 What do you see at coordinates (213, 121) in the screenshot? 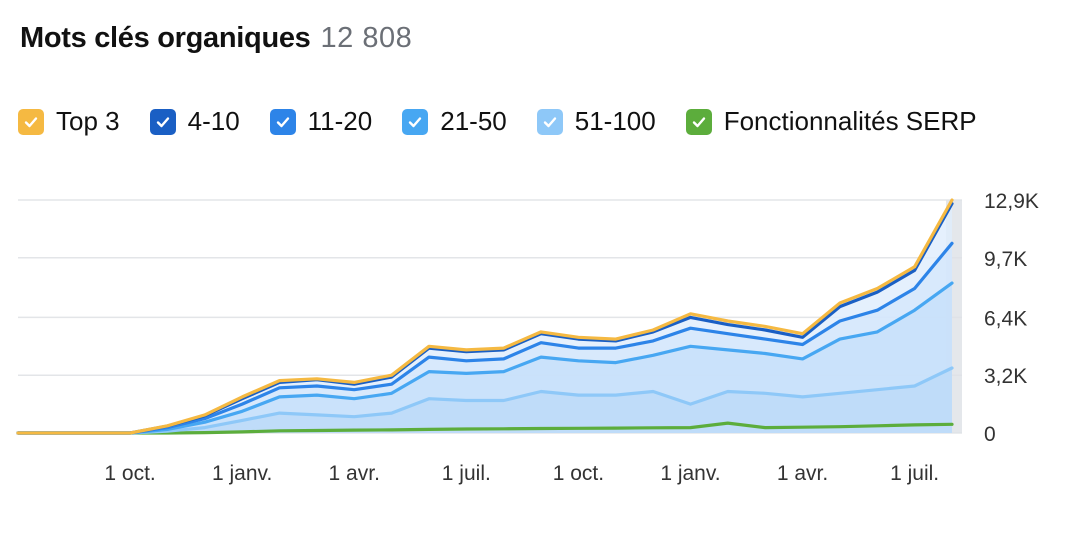
I see `legend-label: 4-10` at bounding box center [213, 121].